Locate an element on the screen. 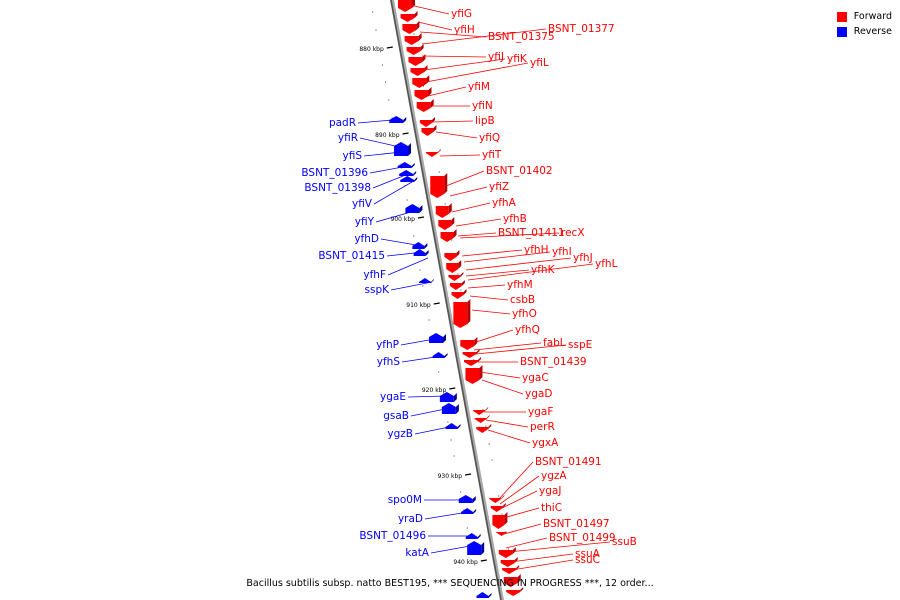 The height and width of the screenshot is (600, 900). forward-gene-label: yfiQ is located at coordinates (489, 138).